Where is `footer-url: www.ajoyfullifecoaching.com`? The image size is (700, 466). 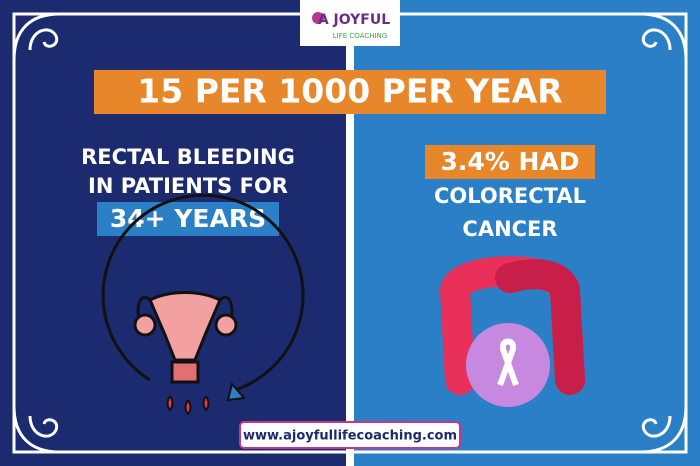
footer-url: www.ajoyfullifecoaching.com is located at coordinates (350, 436).